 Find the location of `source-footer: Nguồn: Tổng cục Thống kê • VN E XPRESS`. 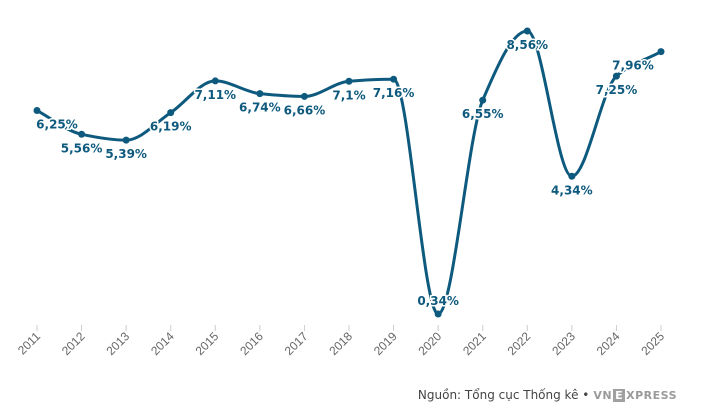

source-footer: Nguồn: Tổng cục Thống kê • VN E XPRESS is located at coordinates (547, 395).